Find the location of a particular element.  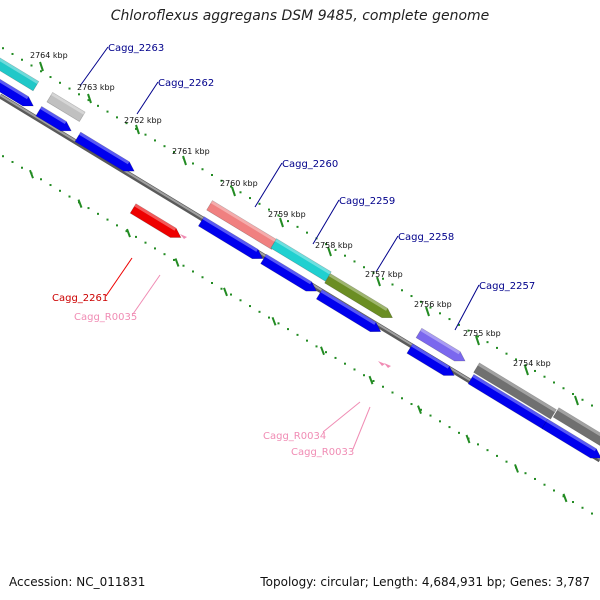

gene-label: Cagg_2261 is located at coordinates (80, 298).